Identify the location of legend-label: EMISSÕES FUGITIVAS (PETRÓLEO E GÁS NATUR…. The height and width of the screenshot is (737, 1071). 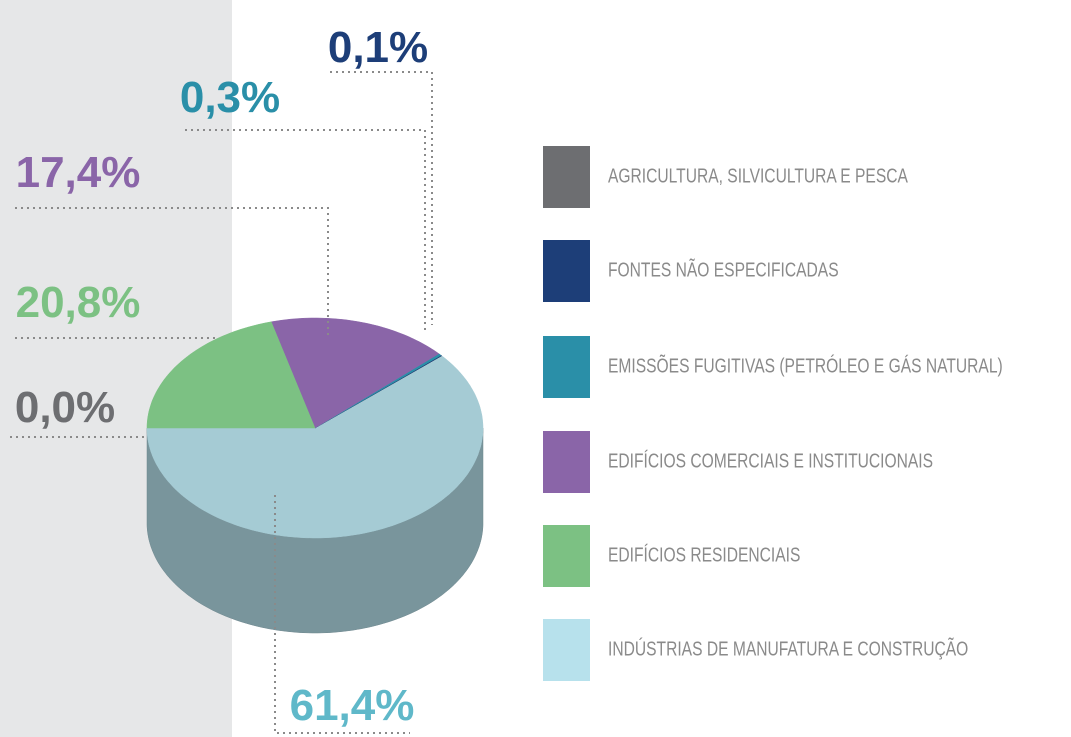
(805, 365).